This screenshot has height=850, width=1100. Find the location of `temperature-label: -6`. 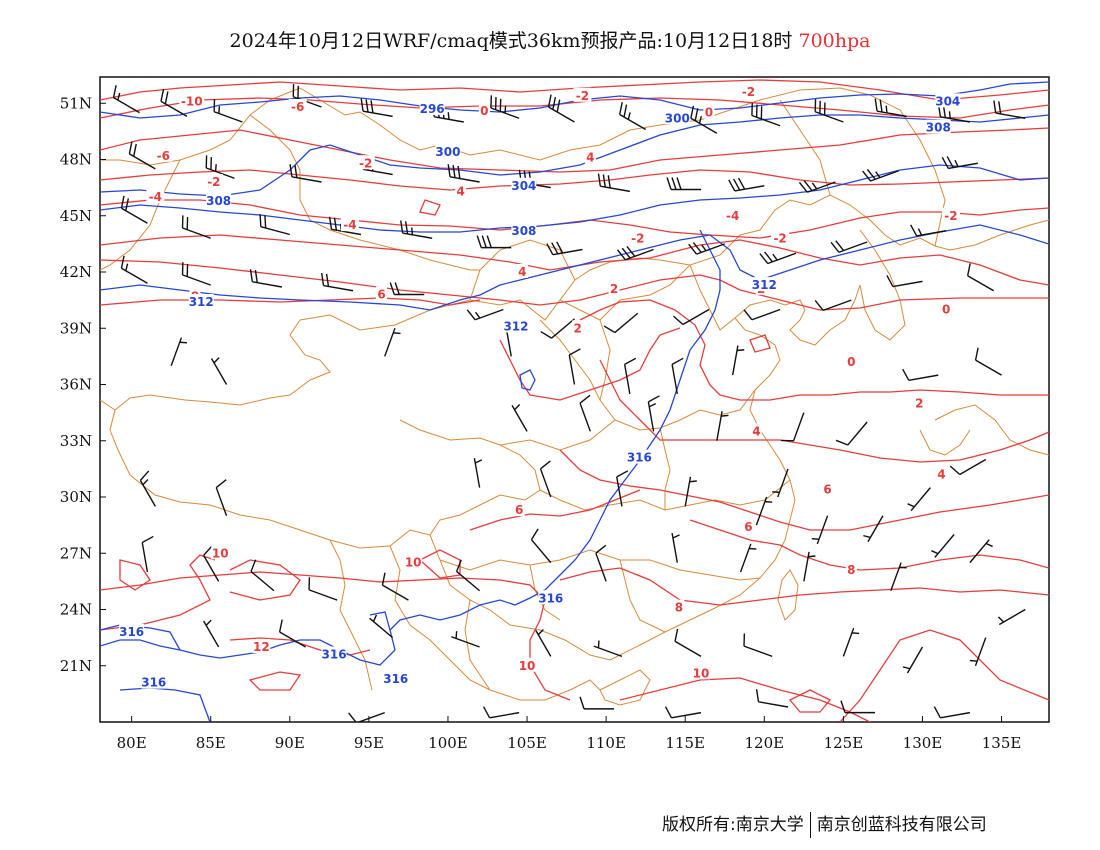

temperature-label: -6 is located at coordinates (163, 156).